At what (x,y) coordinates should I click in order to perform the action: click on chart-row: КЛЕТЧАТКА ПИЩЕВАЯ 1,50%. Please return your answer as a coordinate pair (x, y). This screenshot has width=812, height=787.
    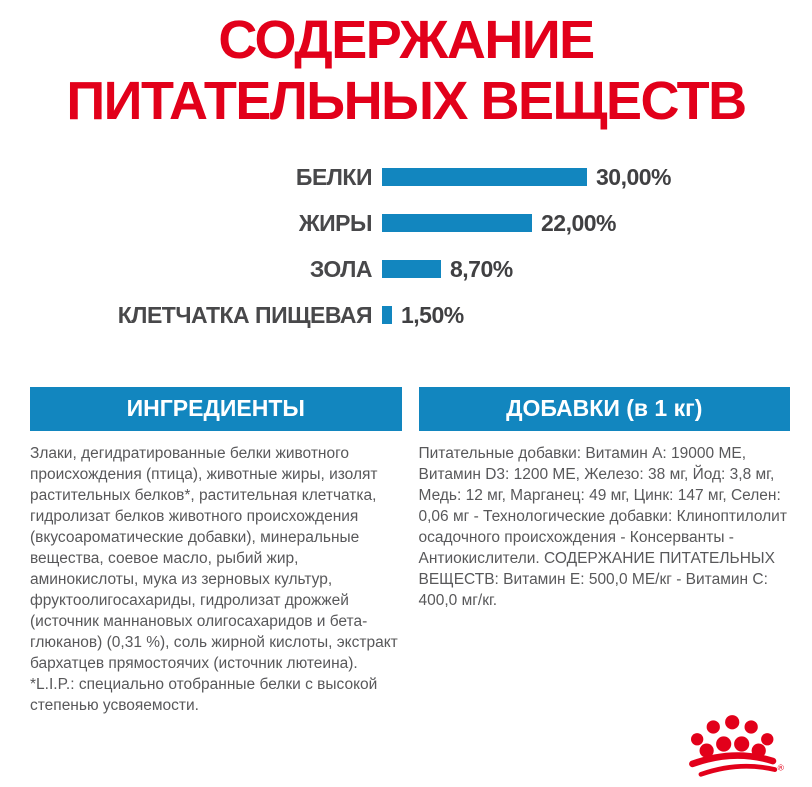
    Looking at the image, I should click on (406, 315).